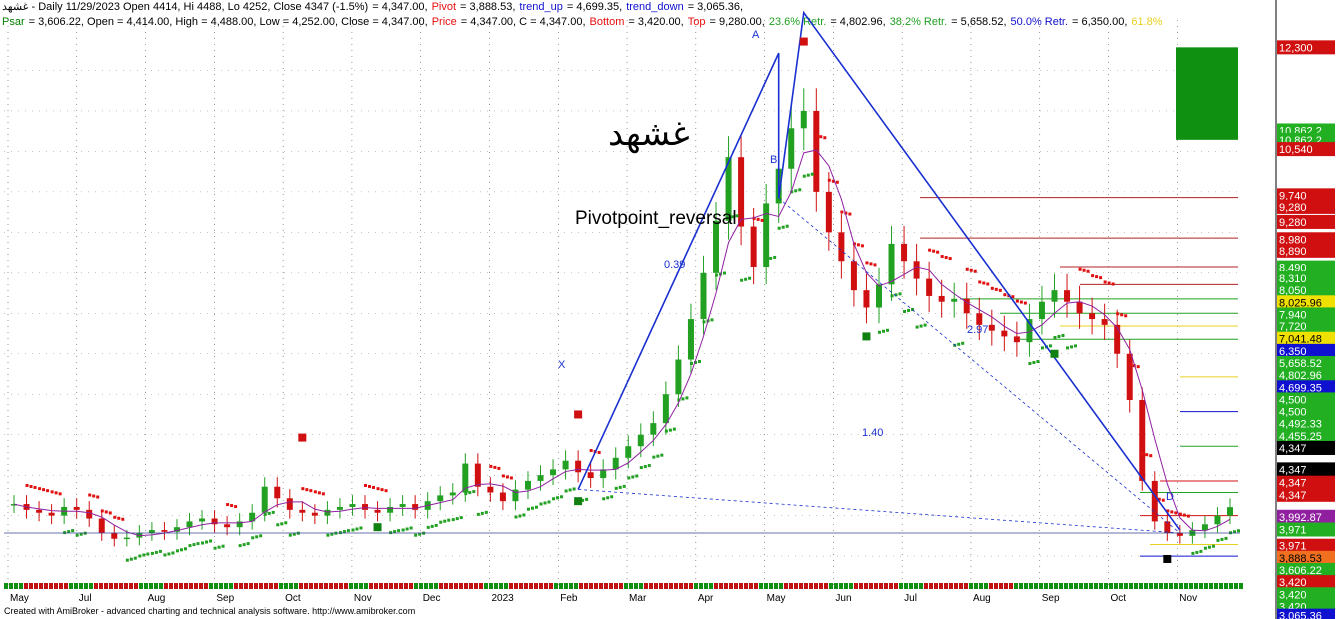  I want to click on x-tick-label: Mar, so click(638, 598).